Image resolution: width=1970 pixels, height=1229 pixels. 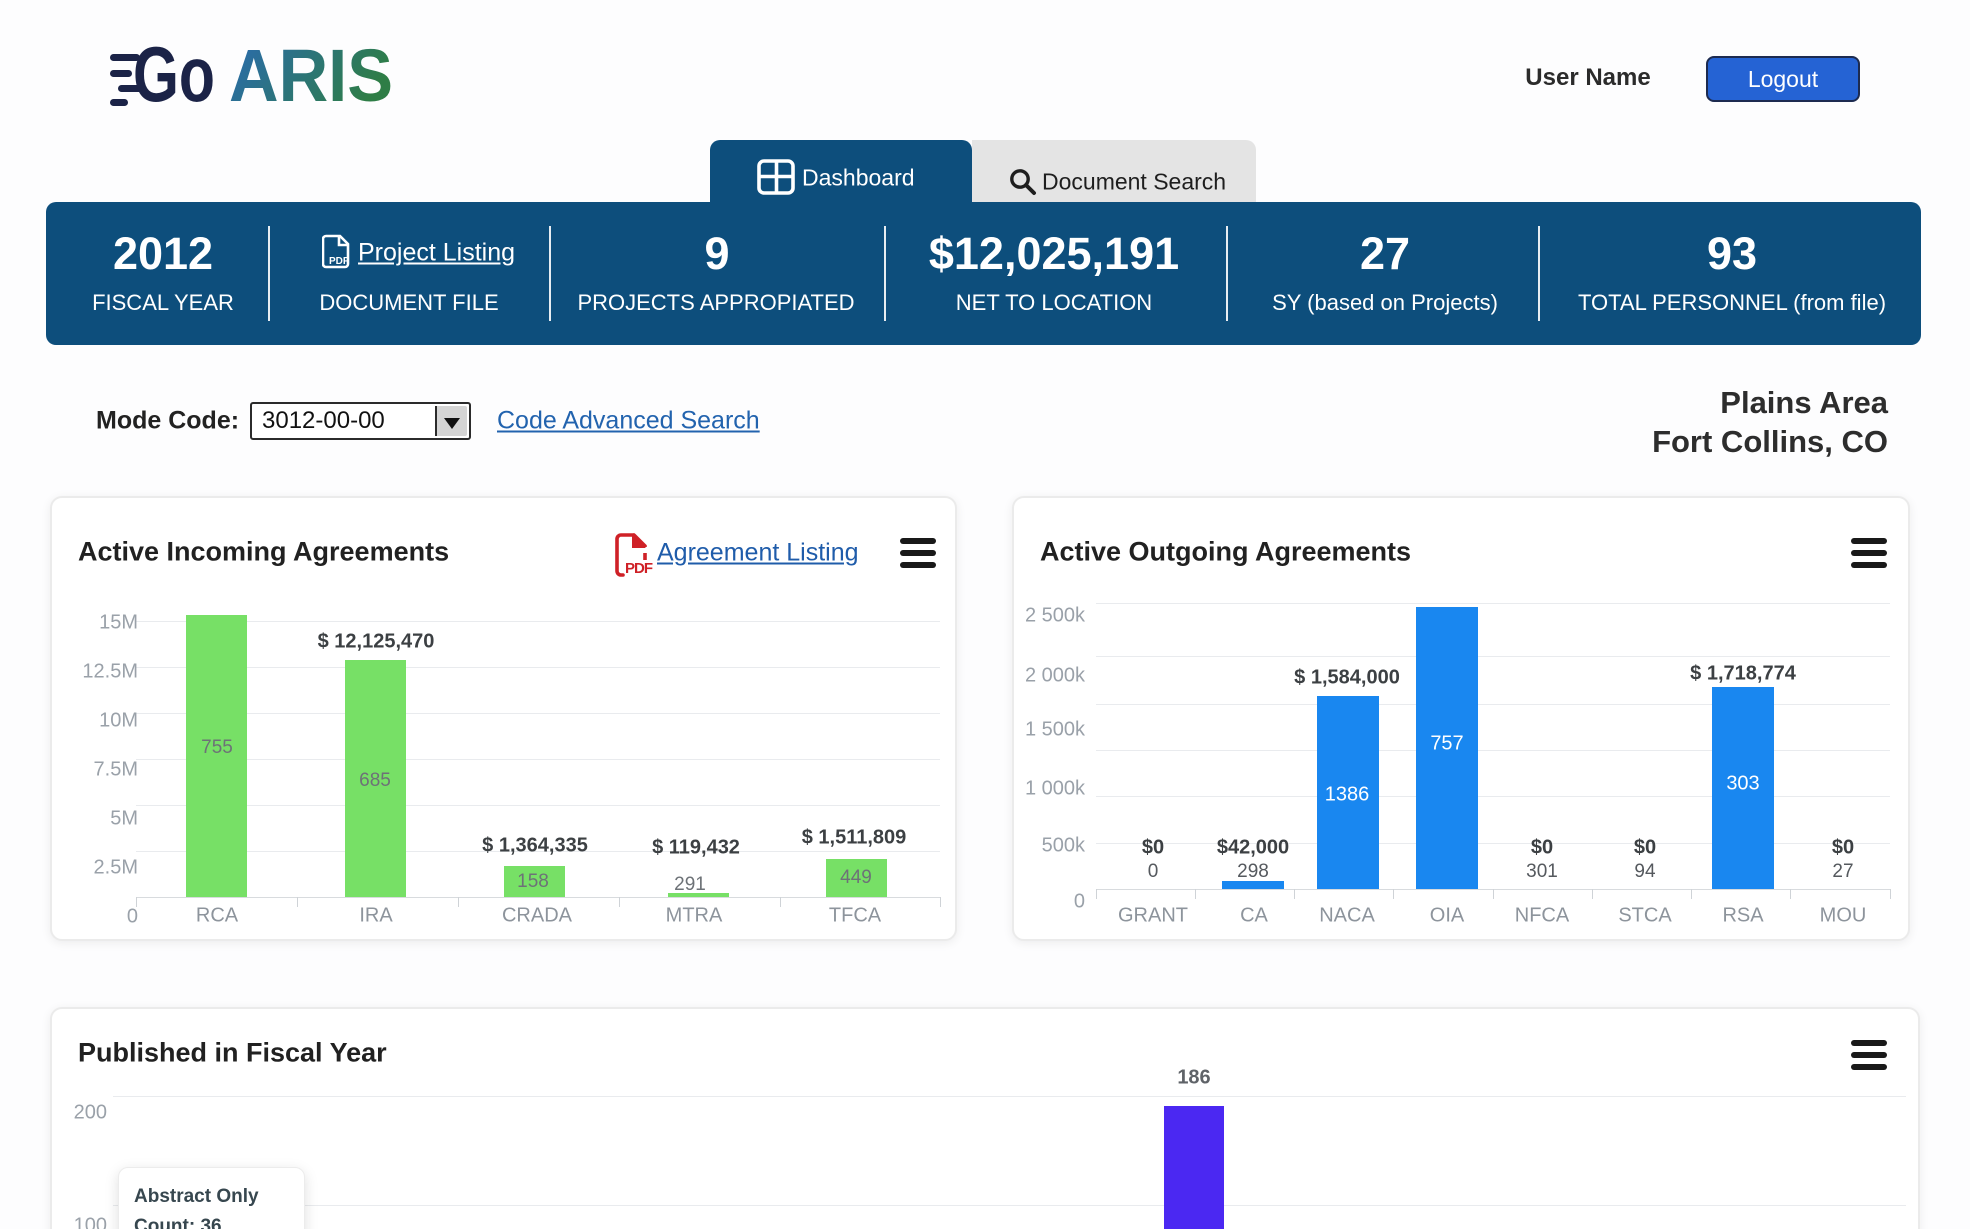 What do you see at coordinates (174, 71) in the screenshot?
I see `svg-text: Go` at bounding box center [174, 71].